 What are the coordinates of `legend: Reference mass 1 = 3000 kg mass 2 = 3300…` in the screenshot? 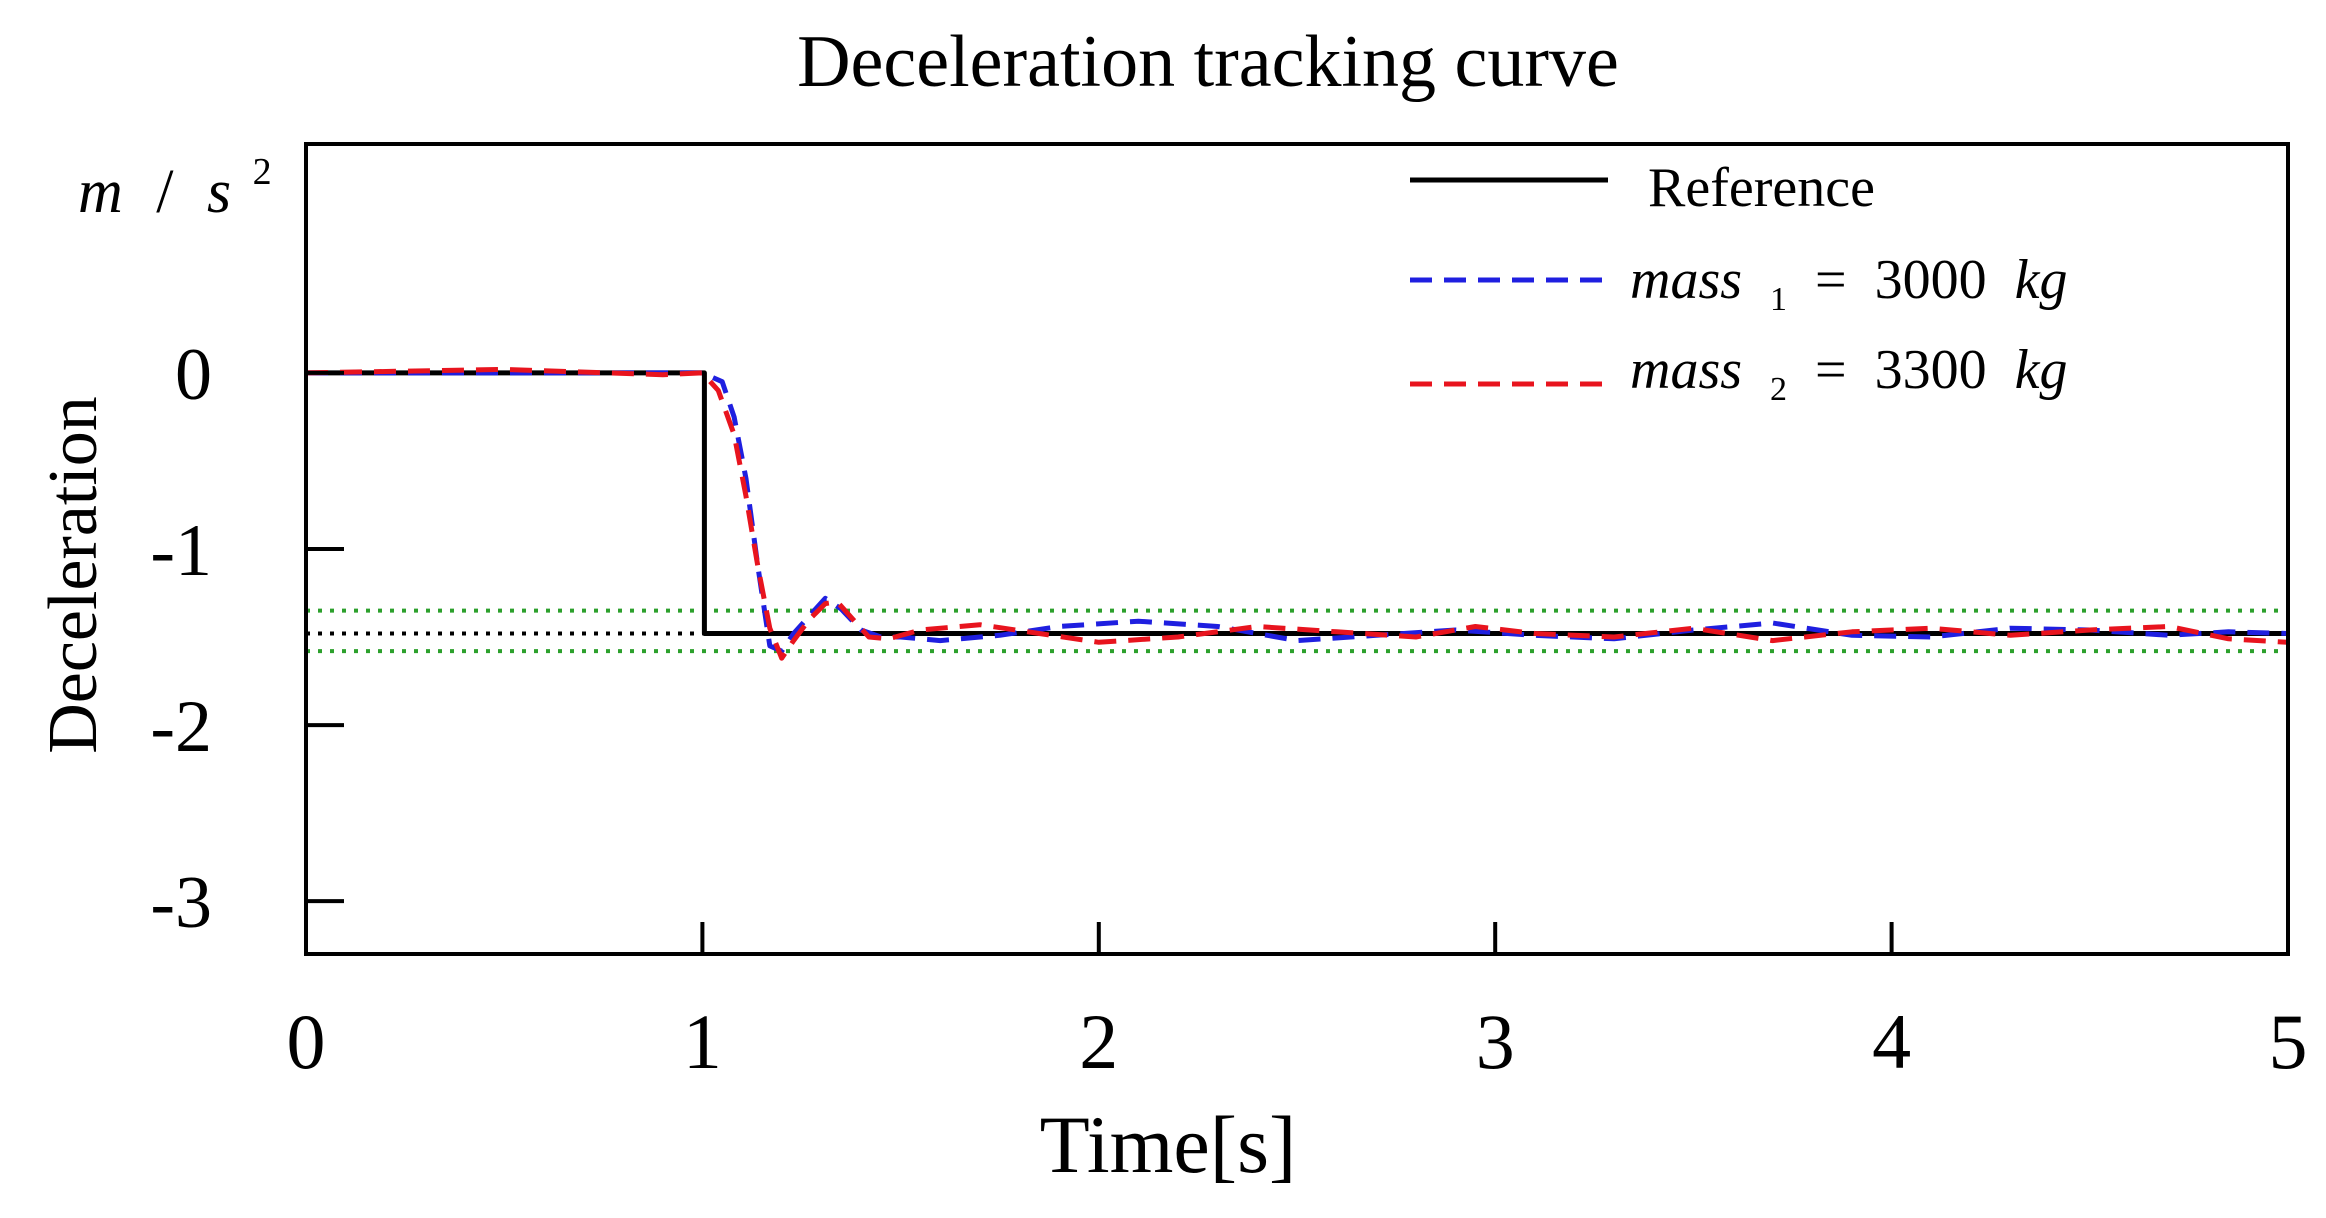 It's located at (1738, 285).